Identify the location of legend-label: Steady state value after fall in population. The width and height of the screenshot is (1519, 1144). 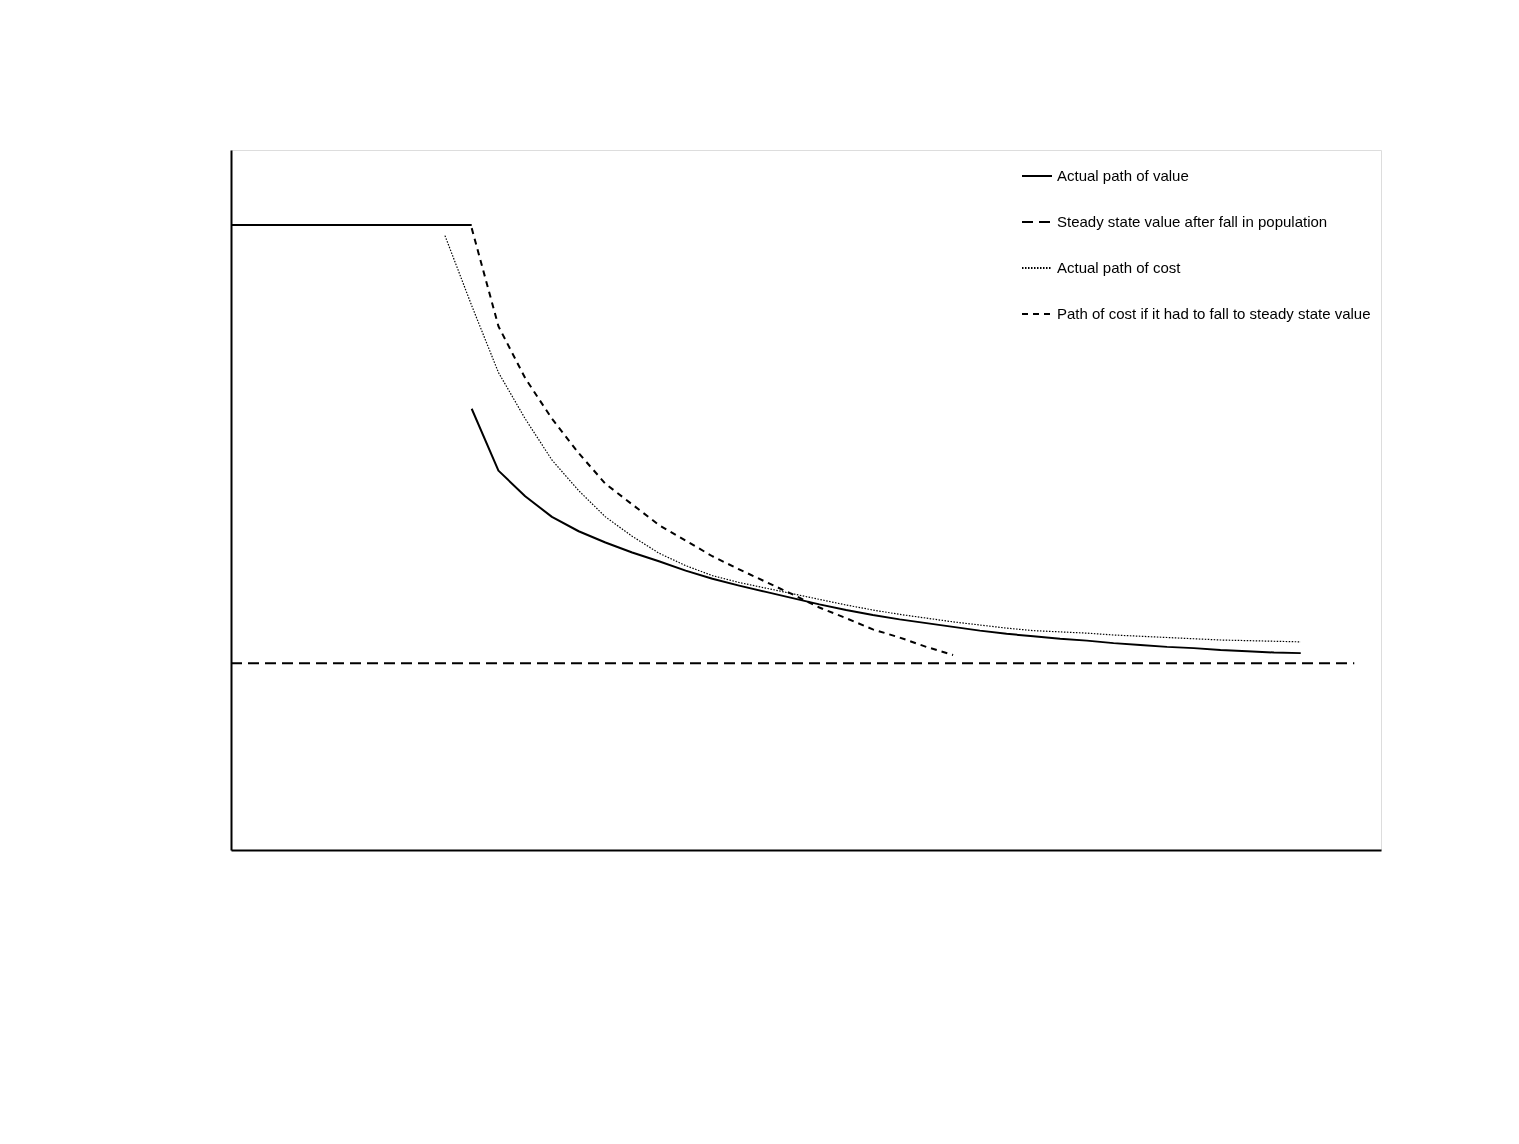
(1192, 221).